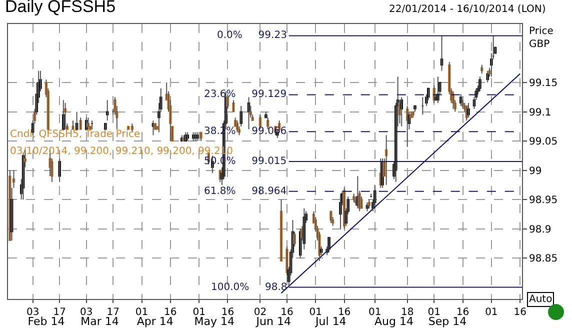 The image size is (572, 335). What do you see at coordinates (407, 312) in the screenshot?
I see `x-tick-label: 18` at bounding box center [407, 312].